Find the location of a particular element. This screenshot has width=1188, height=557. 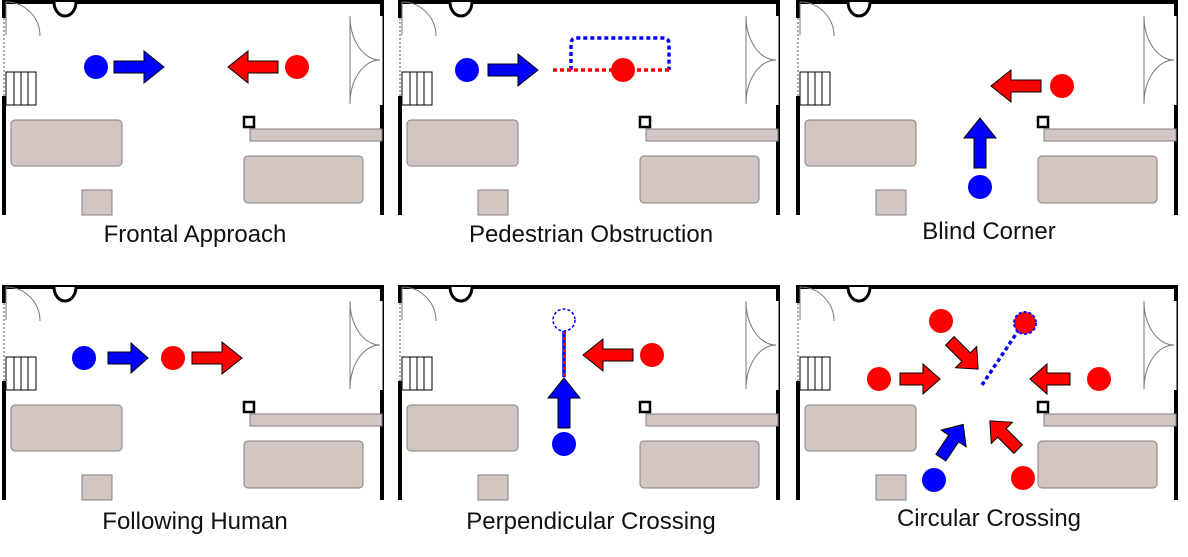

scenario-title: Pedestrian Obstruction is located at coordinates (591, 234).